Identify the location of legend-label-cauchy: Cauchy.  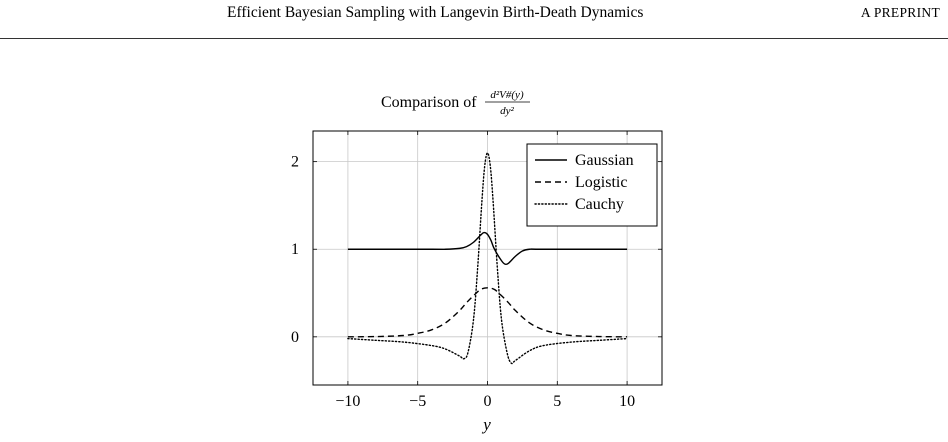
(599, 204).